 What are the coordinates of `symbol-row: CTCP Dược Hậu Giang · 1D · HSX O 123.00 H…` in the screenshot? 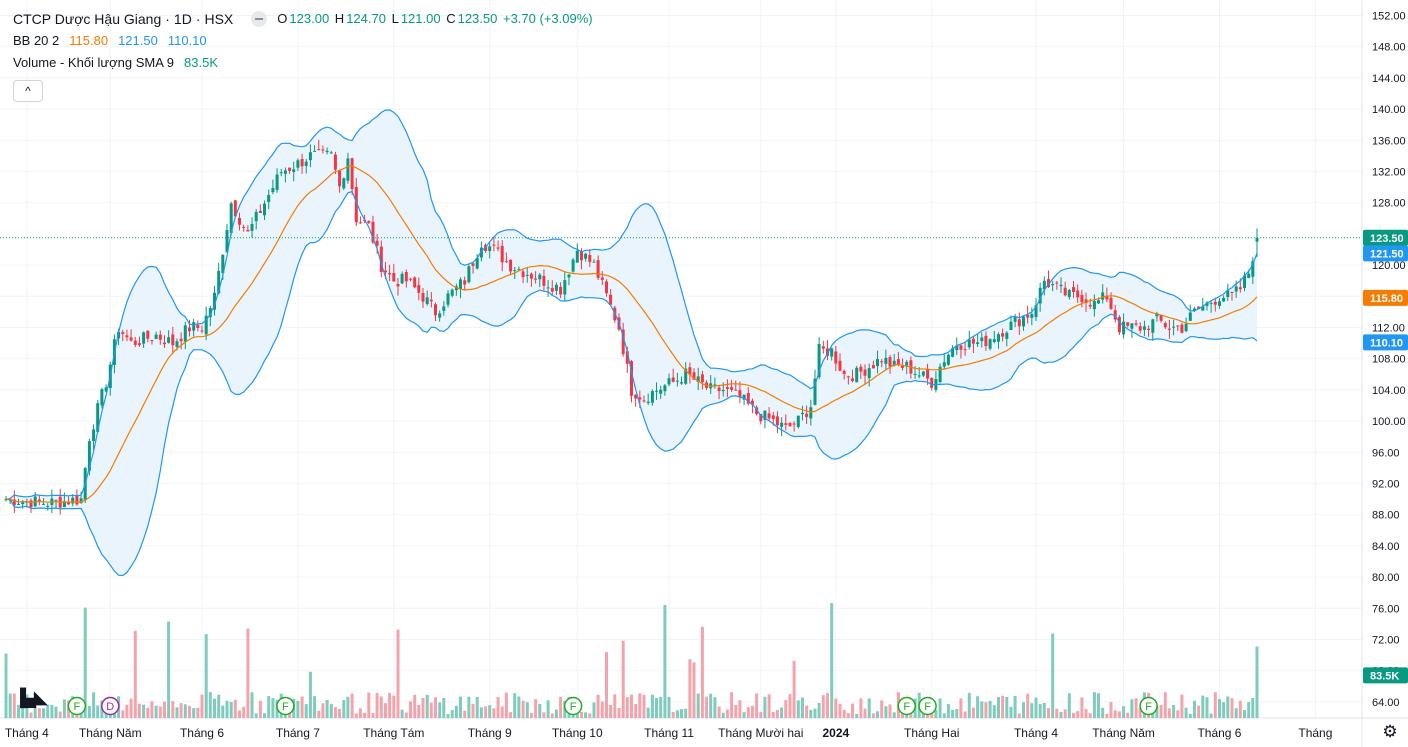 It's located at (304, 19).